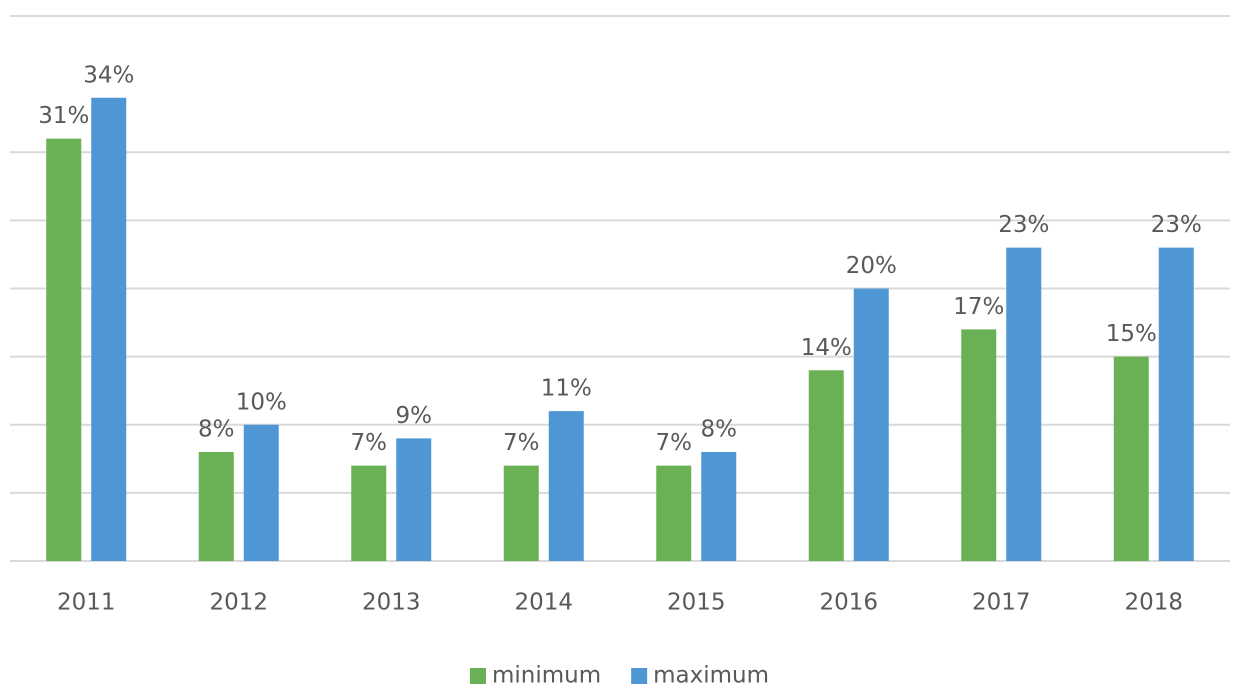 This screenshot has width=1234, height=688. I want to click on data-label: 14%, so click(826, 348).